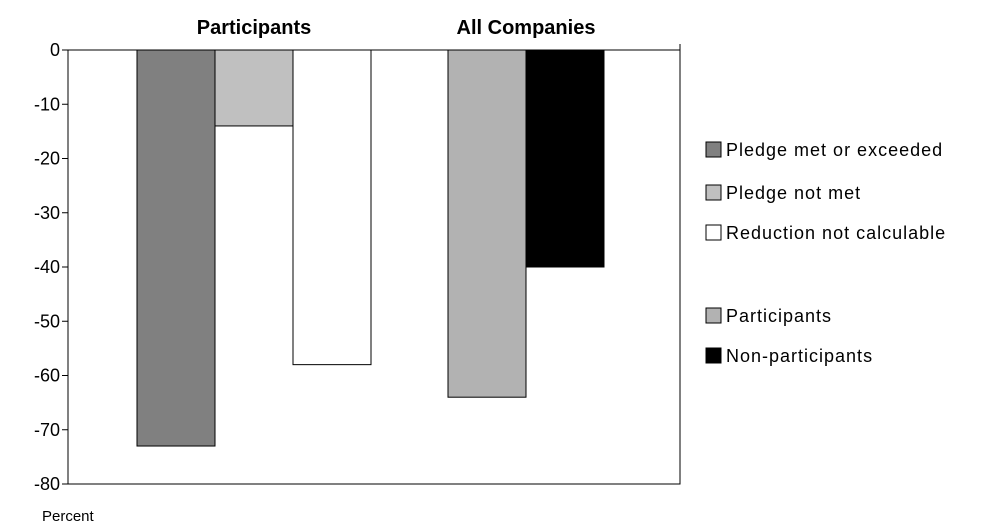 Image resolution: width=1007 pixels, height=528 pixels. What do you see at coordinates (47, 104) in the screenshot?
I see `y-tick-label: -10` at bounding box center [47, 104].